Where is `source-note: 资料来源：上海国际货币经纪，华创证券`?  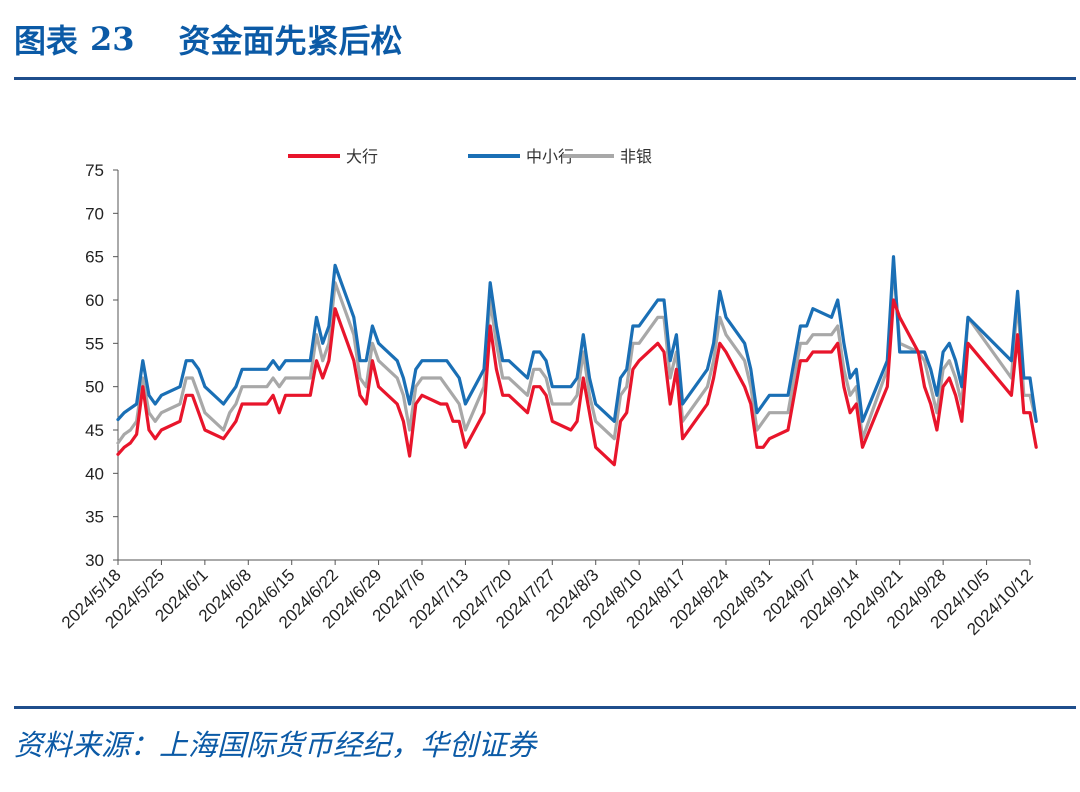
source-note: 资料来源：上海国际货币经纪，华创证券 is located at coordinates (275, 745).